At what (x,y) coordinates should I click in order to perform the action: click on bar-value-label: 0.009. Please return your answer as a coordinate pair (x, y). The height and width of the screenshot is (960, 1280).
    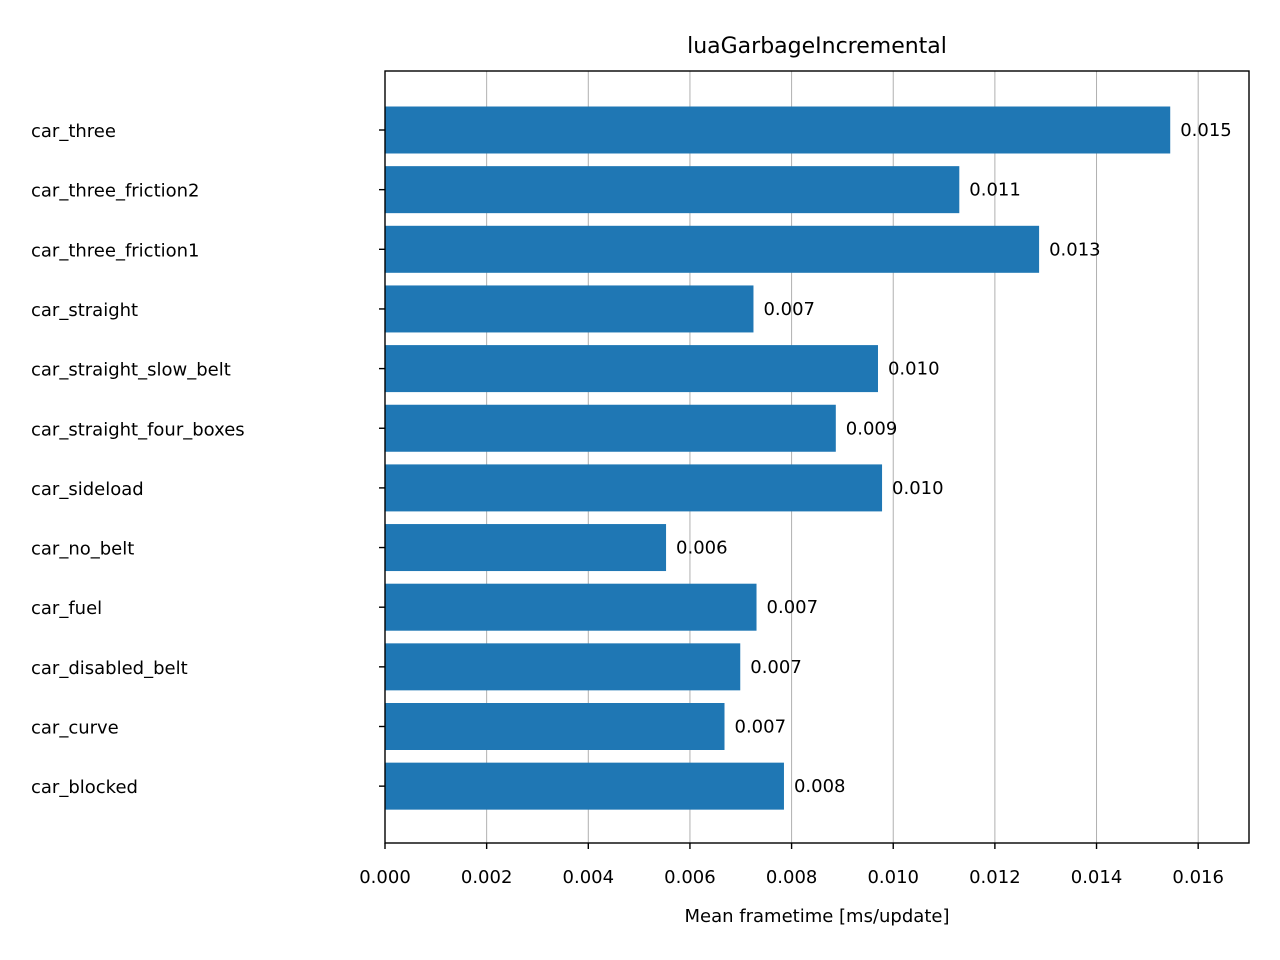
    Looking at the image, I should click on (872, 428).